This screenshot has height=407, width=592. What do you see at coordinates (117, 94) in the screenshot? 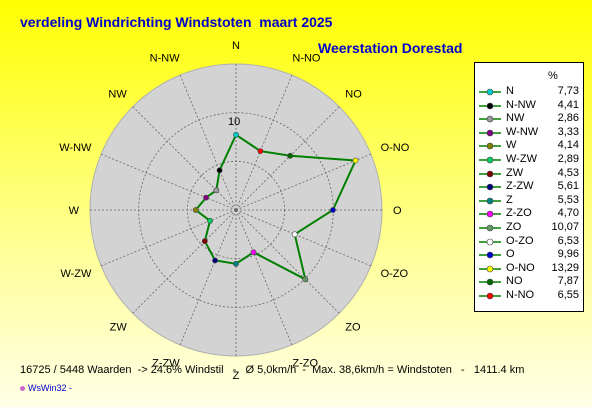
I see `direction-label-nw: NW` at bounding box center [117, 94].